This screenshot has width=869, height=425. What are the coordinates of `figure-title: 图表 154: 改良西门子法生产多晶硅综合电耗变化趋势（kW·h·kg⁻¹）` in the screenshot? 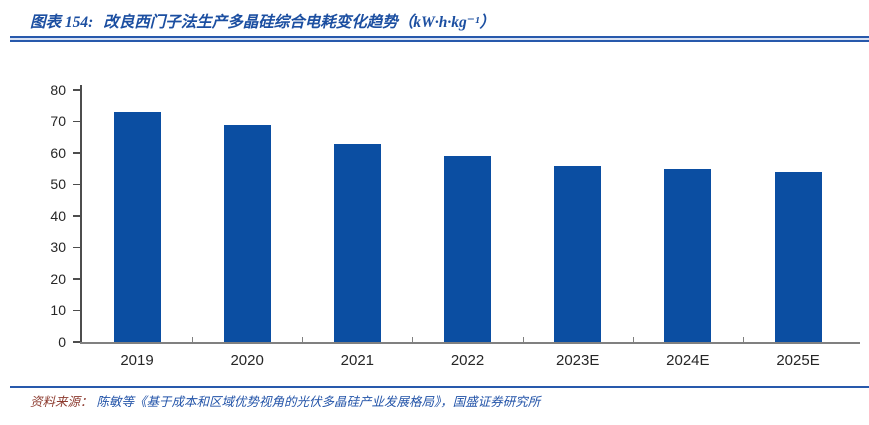 It's located at (262, 21).